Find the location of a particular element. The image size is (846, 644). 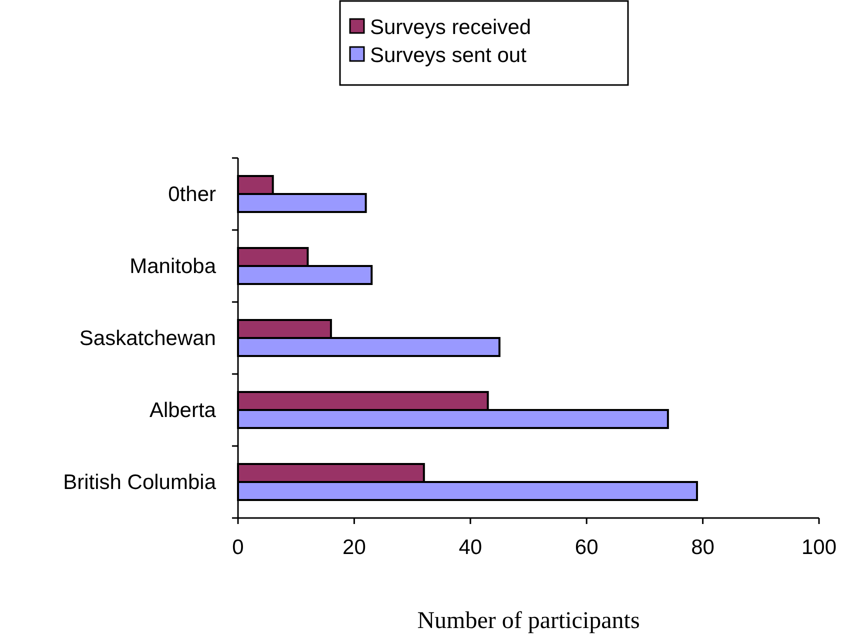

y-tick-label: Saskatchewan is located at coordinates (147, 338).